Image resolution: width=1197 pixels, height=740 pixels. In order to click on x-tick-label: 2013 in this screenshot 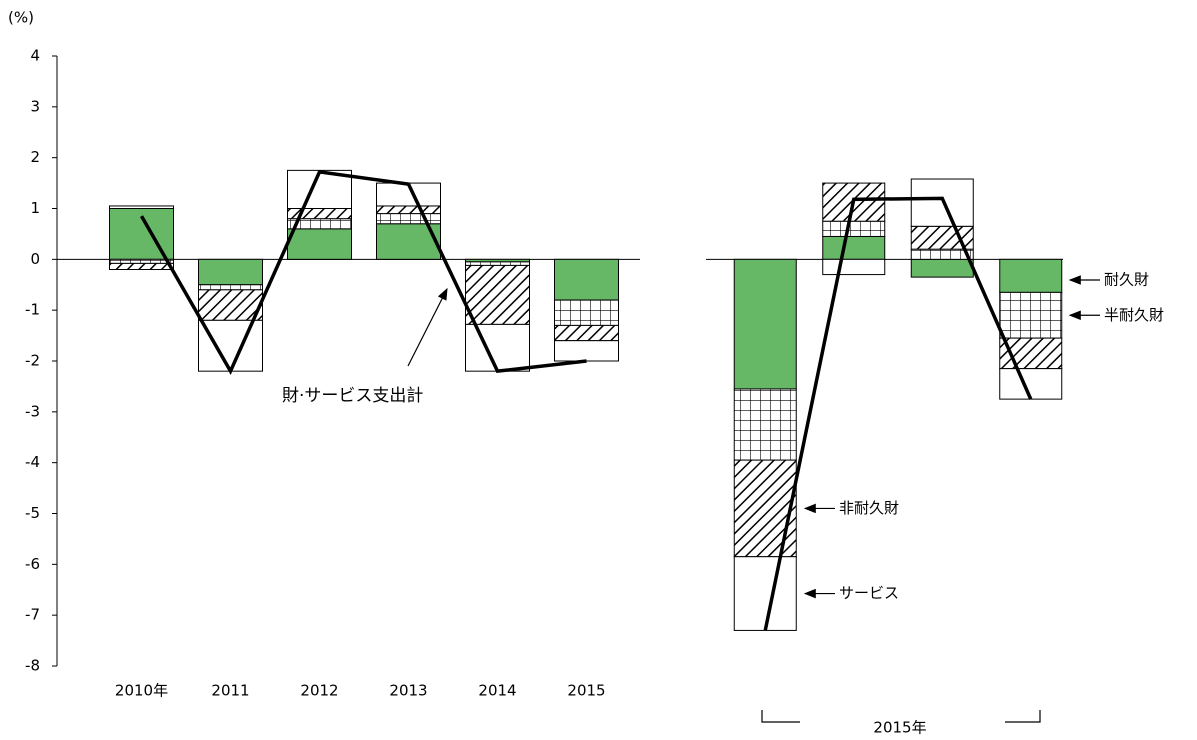, I will do `click(408, 691)`.